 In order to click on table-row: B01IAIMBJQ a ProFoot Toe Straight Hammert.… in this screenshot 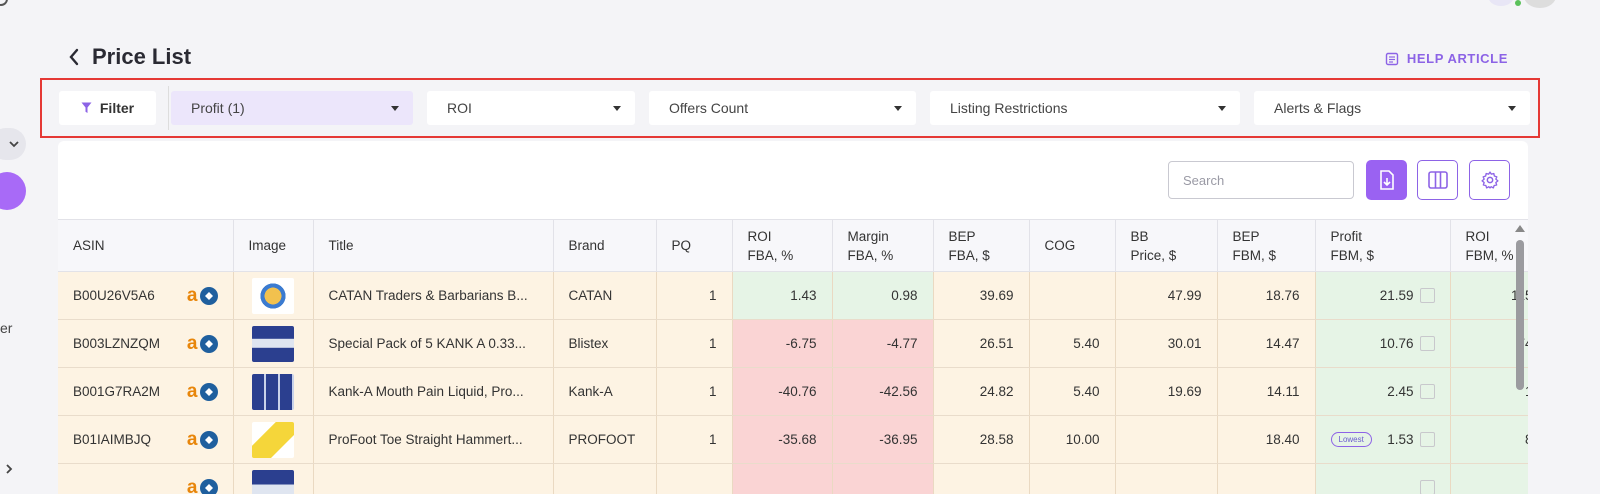, I will do `click(793, 439)`.